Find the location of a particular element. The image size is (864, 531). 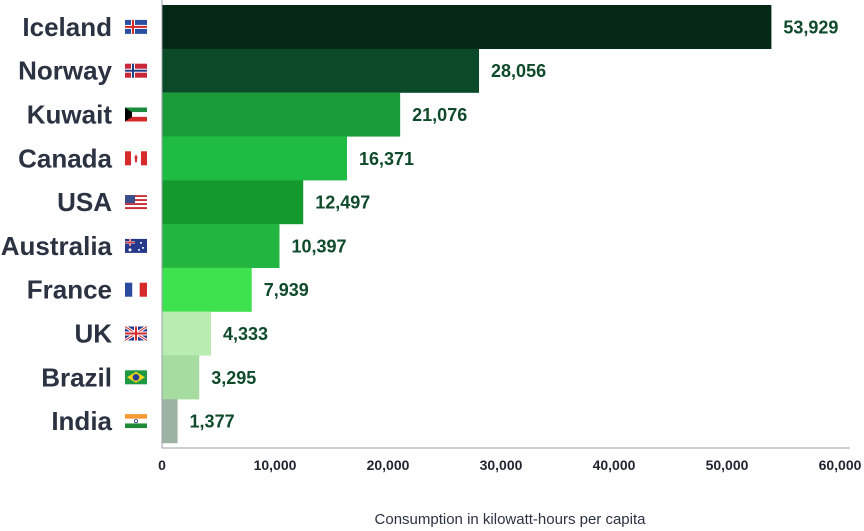

value-label-france: 7,939 is located at coordinates (286, 290).